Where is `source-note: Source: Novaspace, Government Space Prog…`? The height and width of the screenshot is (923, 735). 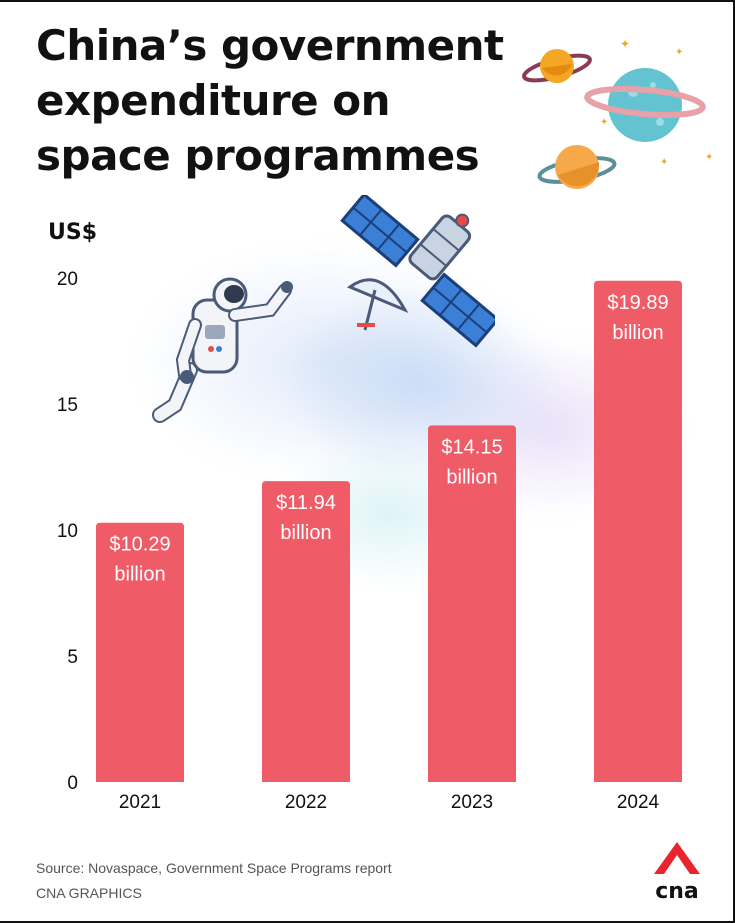 source-note: Source: Novaspace, Government Space Prog… is located at coordinates (214, 868).